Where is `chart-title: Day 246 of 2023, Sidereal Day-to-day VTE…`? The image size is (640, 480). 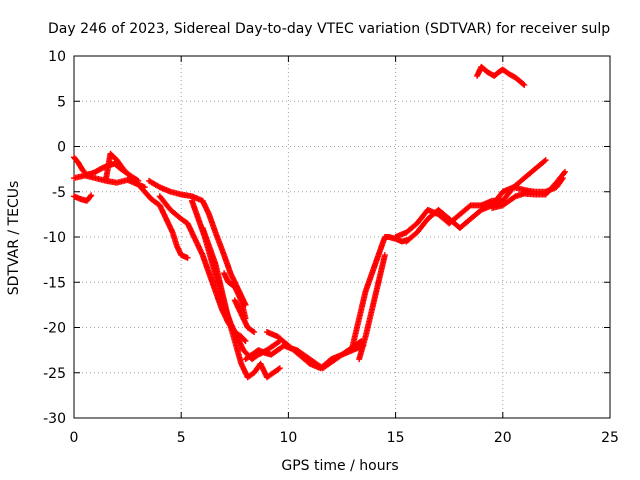
chart-title: Day 246 of 2023, Sidereal Day-to-day VTE… is located at coordinates (329, 29).